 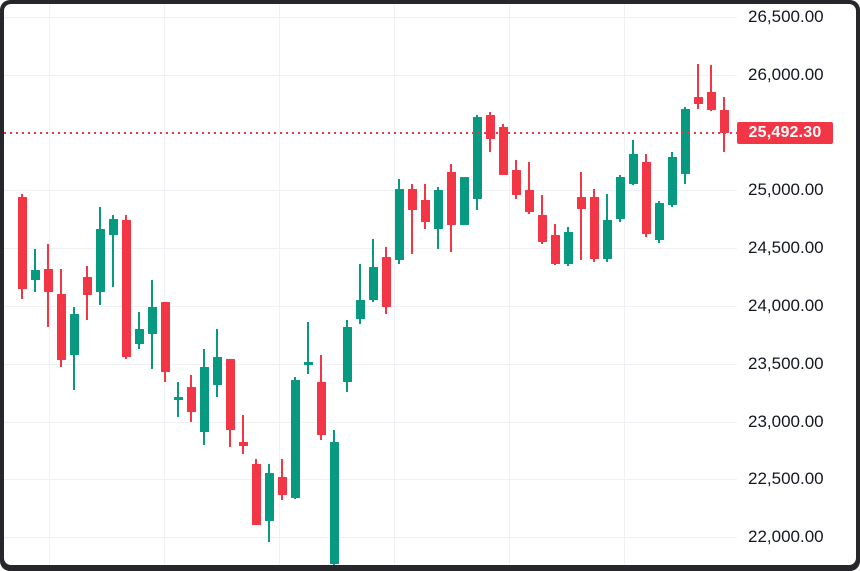 What do you see at coordinates (786, 363) in the screenshot?
I see `price-axis-label: 23,500.00` at bounding box center [786, 363].